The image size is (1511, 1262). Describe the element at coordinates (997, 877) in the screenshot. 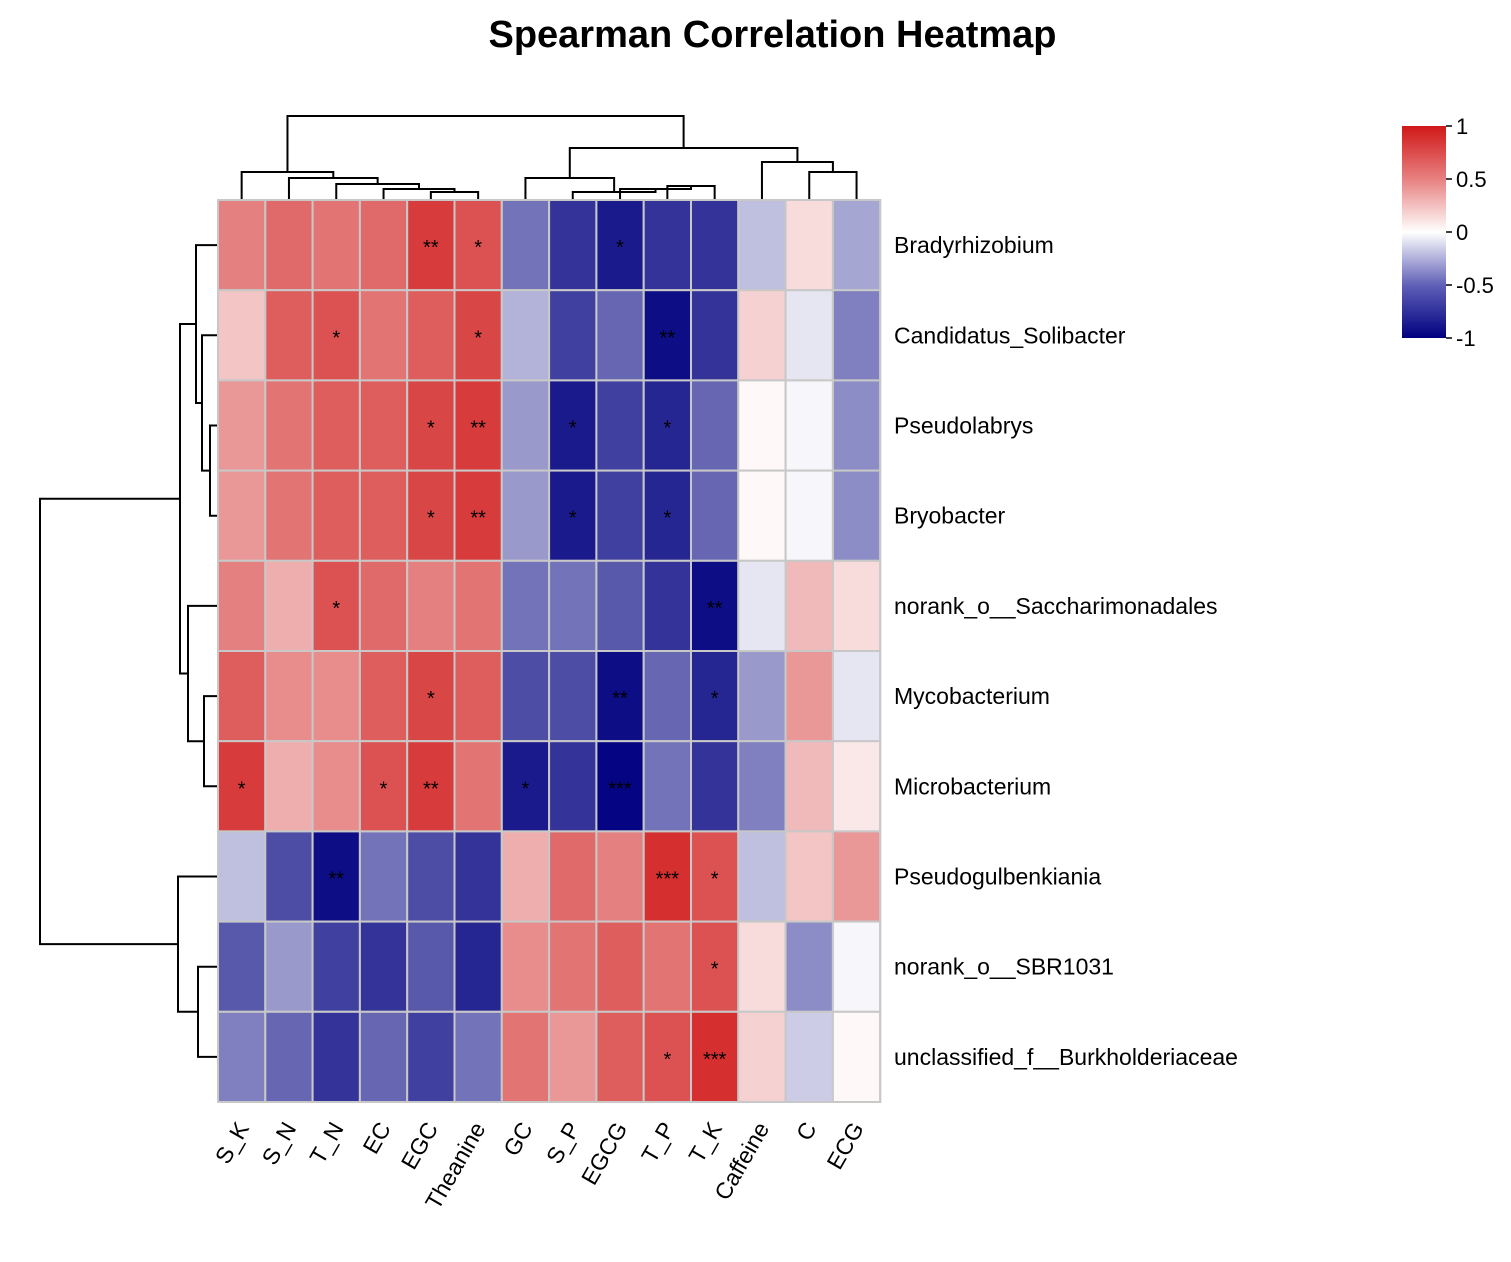

I see `row-label: Pseudogulbenkiania` at that location.